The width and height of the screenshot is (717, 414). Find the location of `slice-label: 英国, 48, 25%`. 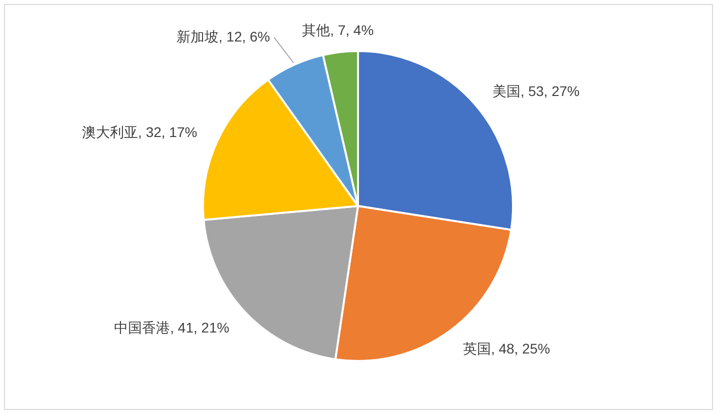

slice-label: 英国, 48, 25% is located at coordinates (506, 348).